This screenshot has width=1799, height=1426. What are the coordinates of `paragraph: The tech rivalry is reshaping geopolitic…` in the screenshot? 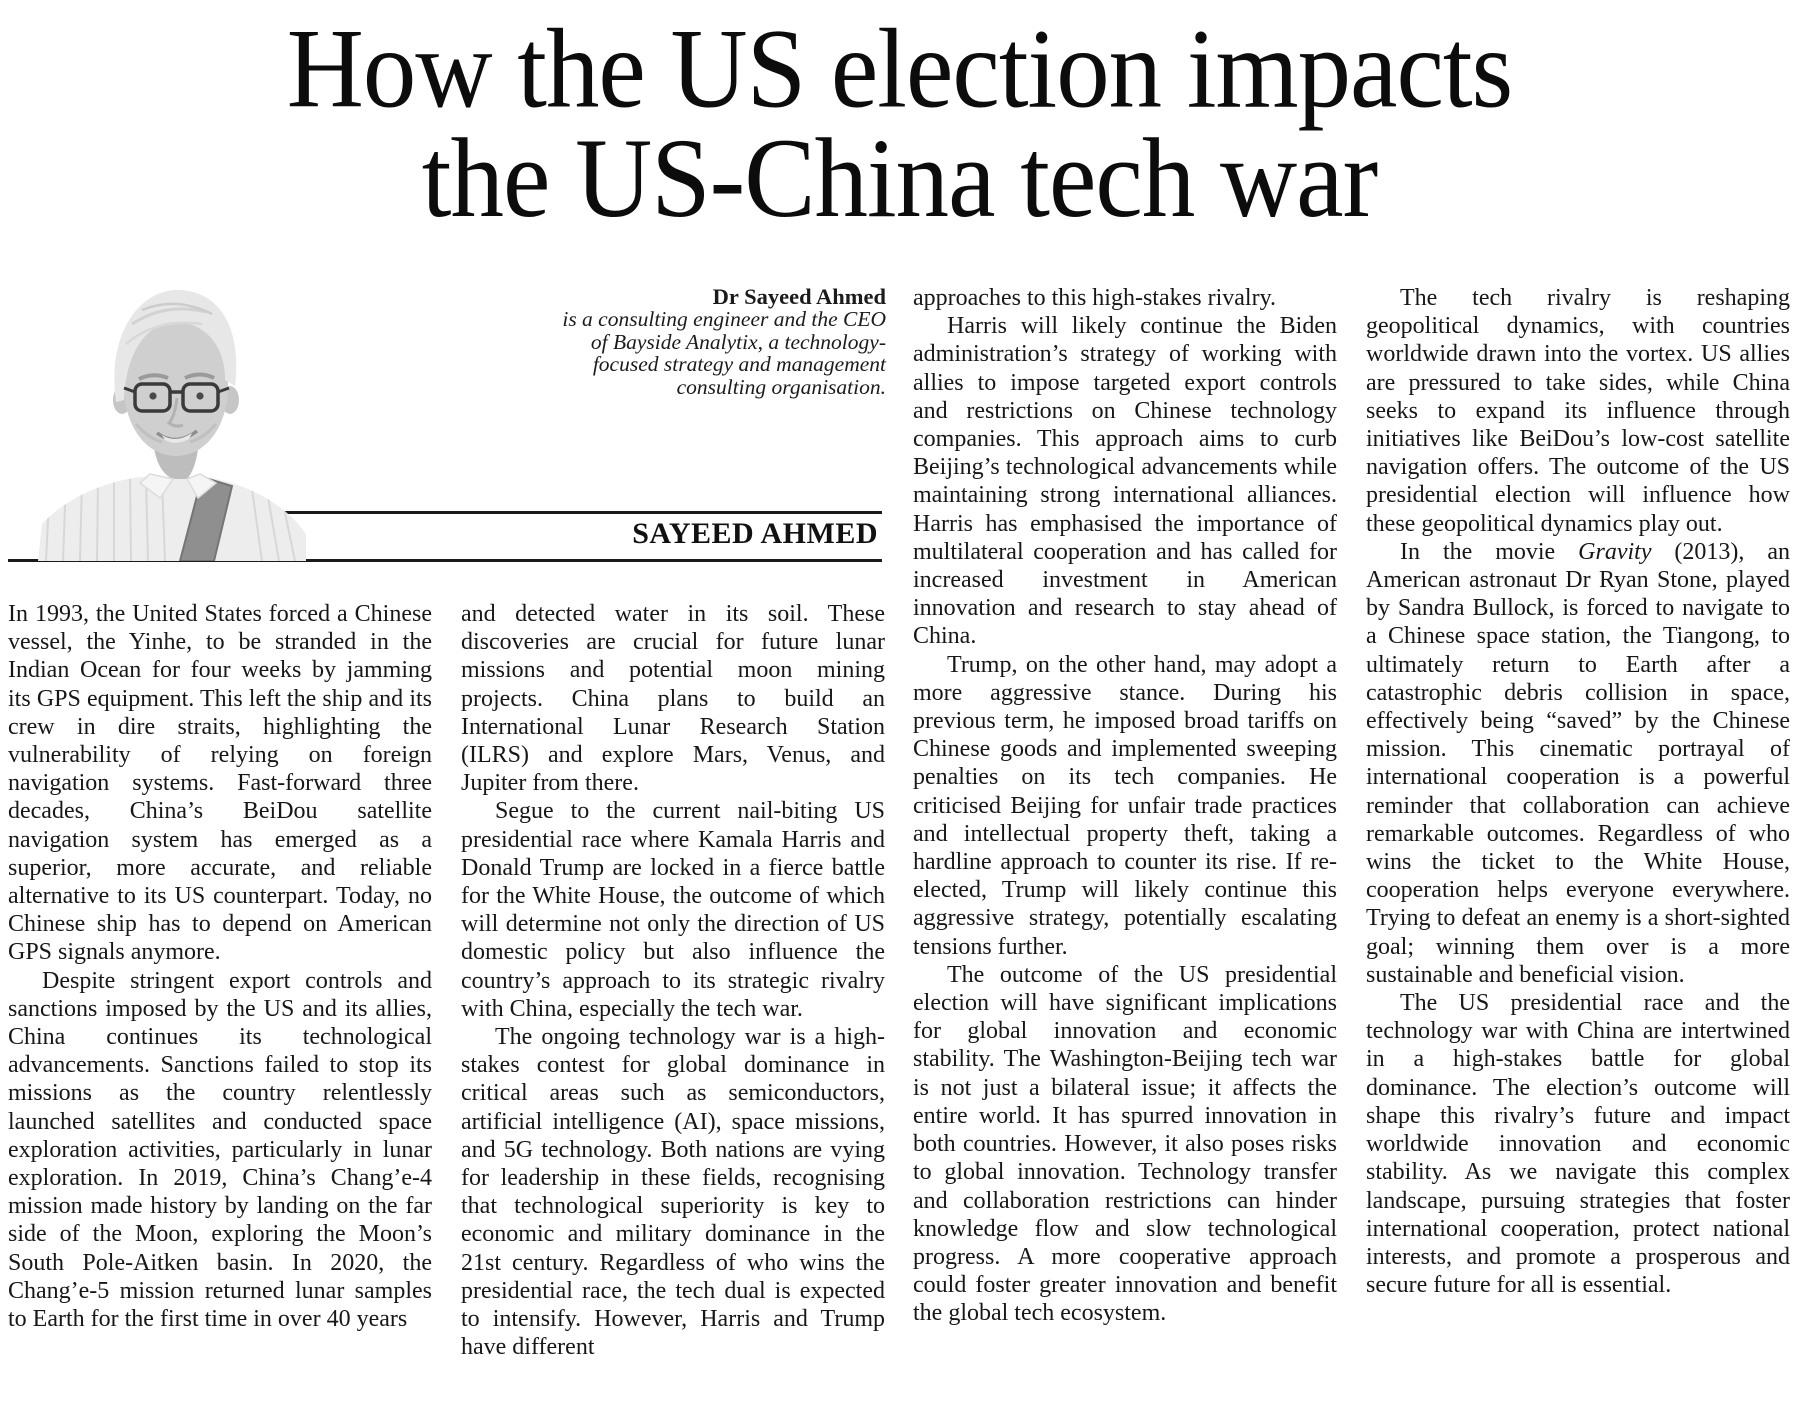 It's located at (1578, 411).